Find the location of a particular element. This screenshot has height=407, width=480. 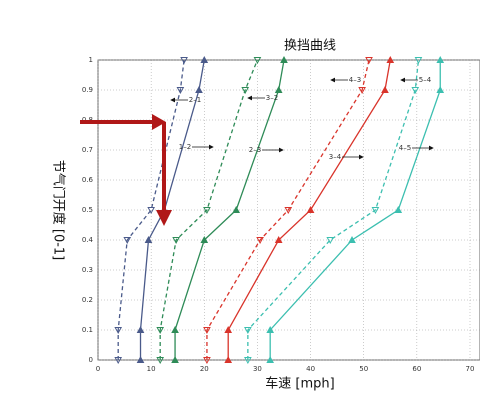

y-tick-label: 0 is located at coordinates (91, 360).